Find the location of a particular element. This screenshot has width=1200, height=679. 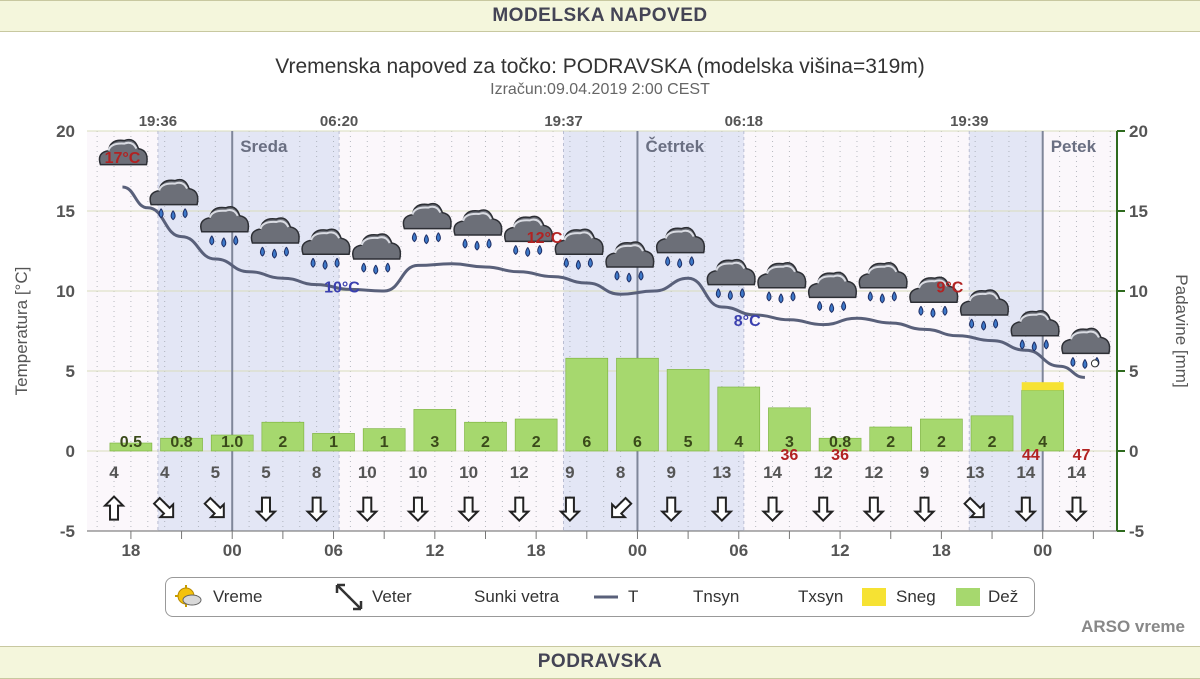

legend-item-txsyn: Txsyn is located at coordinates (820, 597).